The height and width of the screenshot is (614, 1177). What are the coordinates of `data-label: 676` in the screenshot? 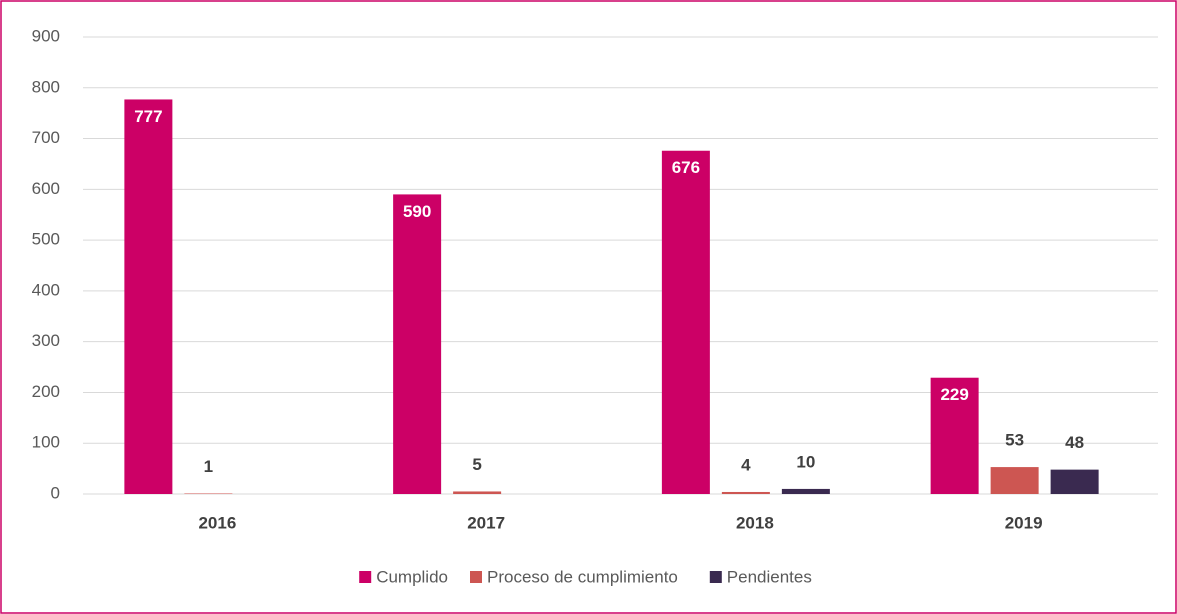 It's located at (686, 167).